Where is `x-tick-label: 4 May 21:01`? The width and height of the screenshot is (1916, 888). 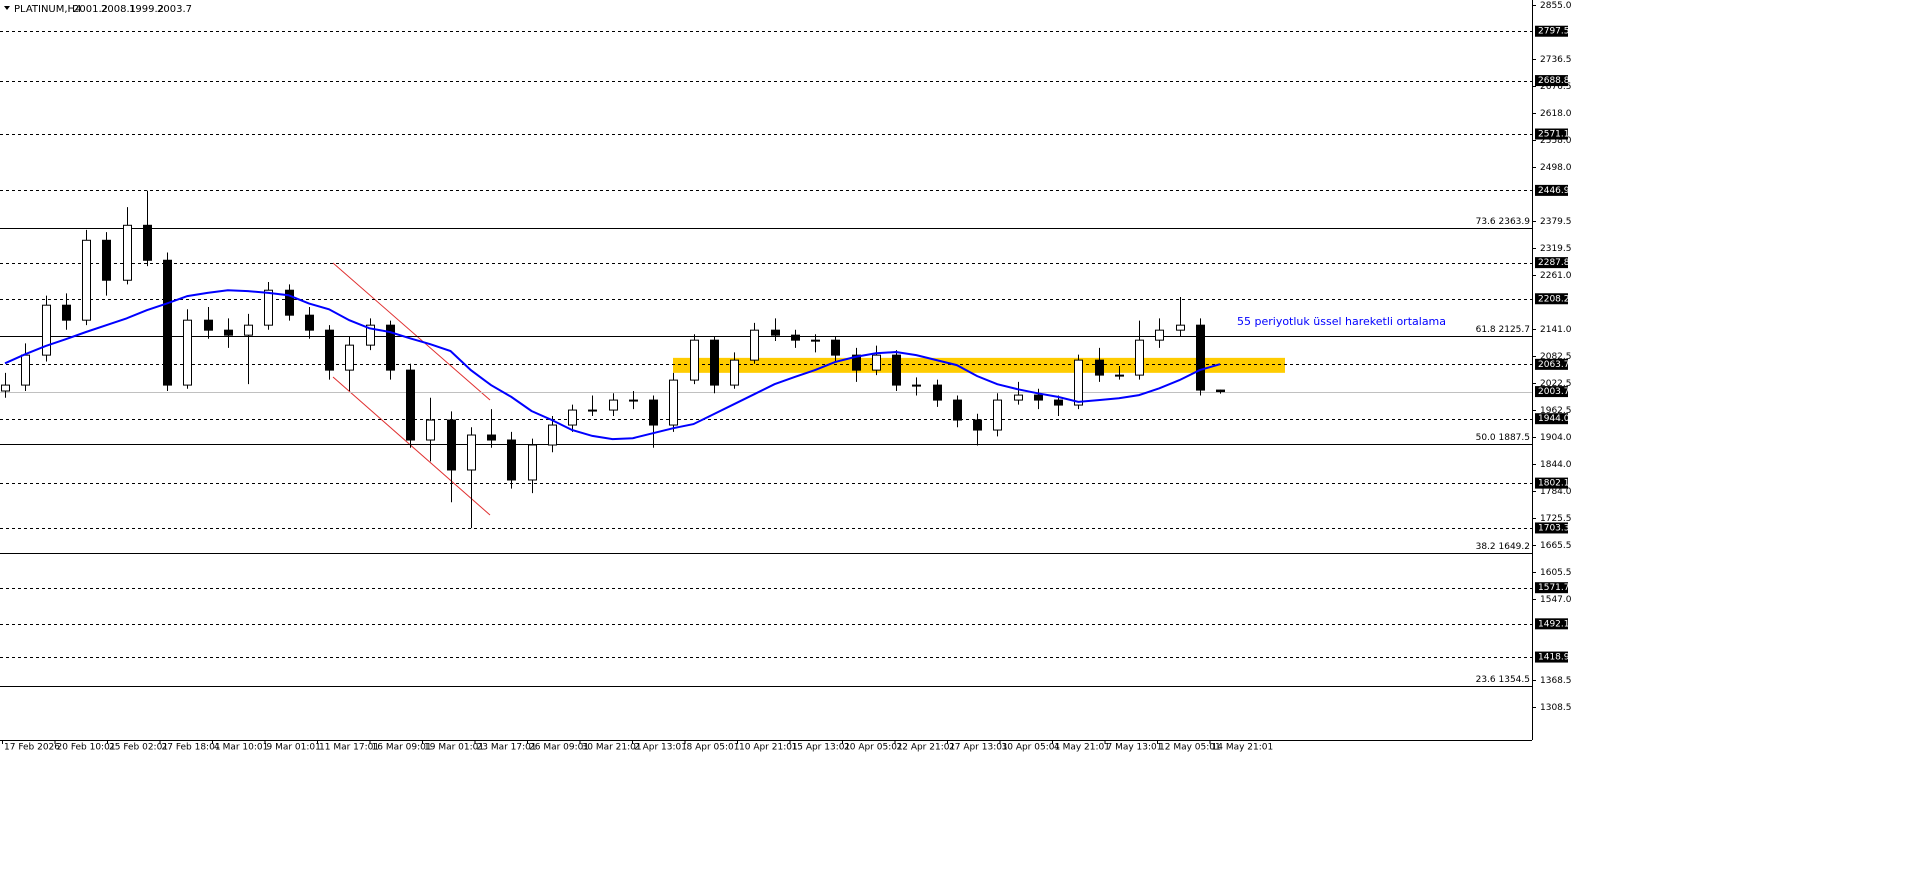 x-tick-label: 4 May 21:01 is located at coordinates (1082, 748).